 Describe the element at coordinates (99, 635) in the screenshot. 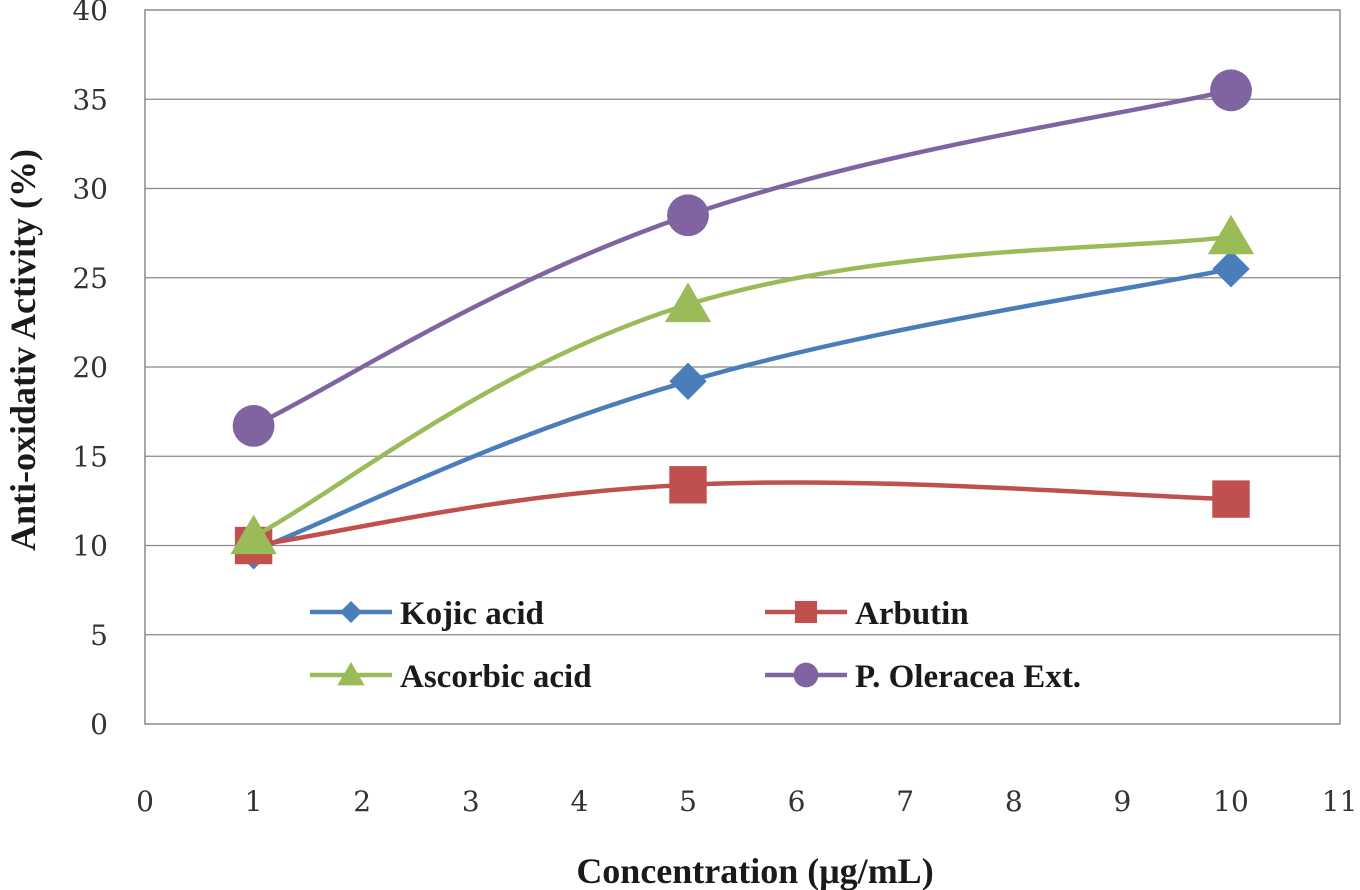

I see `y-tick-label: 5` at that location.